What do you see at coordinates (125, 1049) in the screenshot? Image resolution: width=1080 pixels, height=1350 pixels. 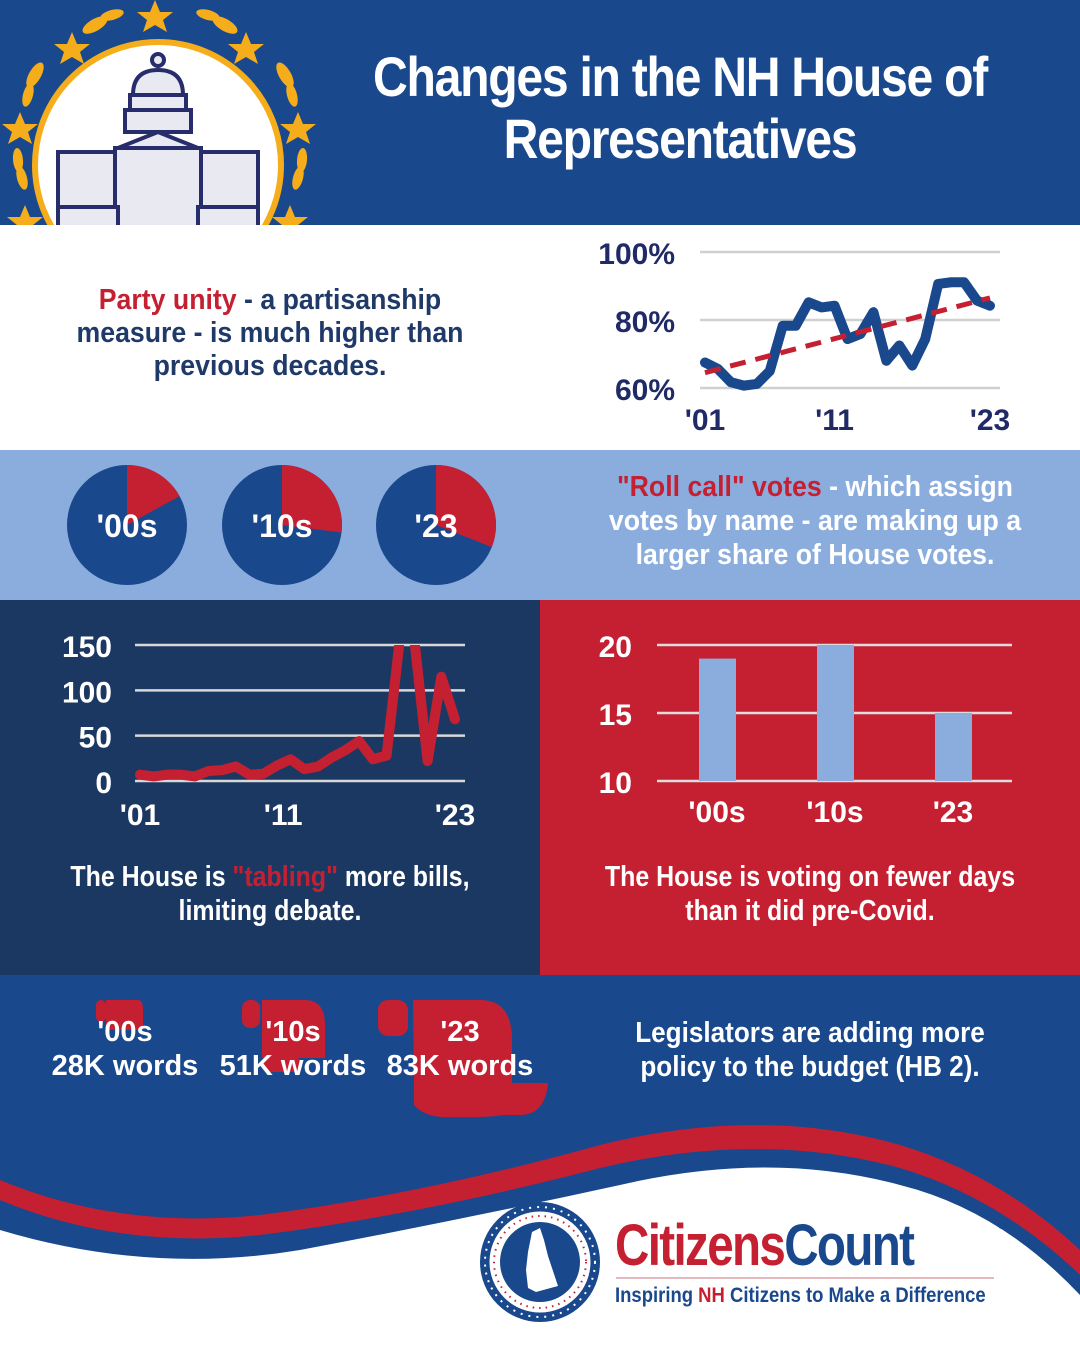 I see `budget-item: '00s 28K words` at bounding box center [125, 1049].